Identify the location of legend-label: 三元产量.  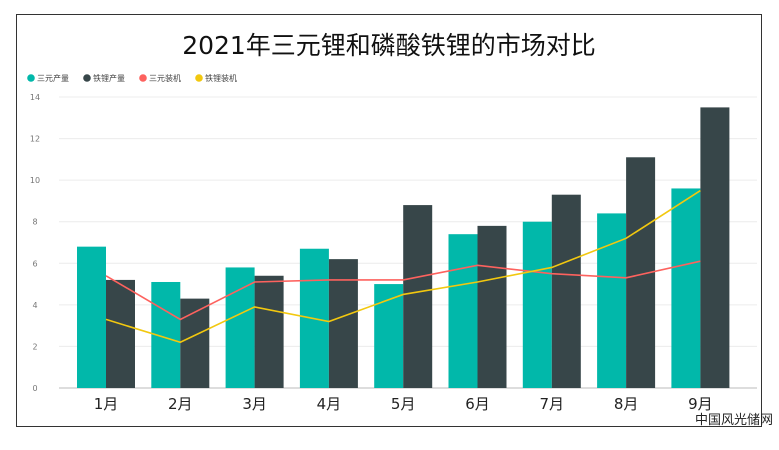
(53, 78).